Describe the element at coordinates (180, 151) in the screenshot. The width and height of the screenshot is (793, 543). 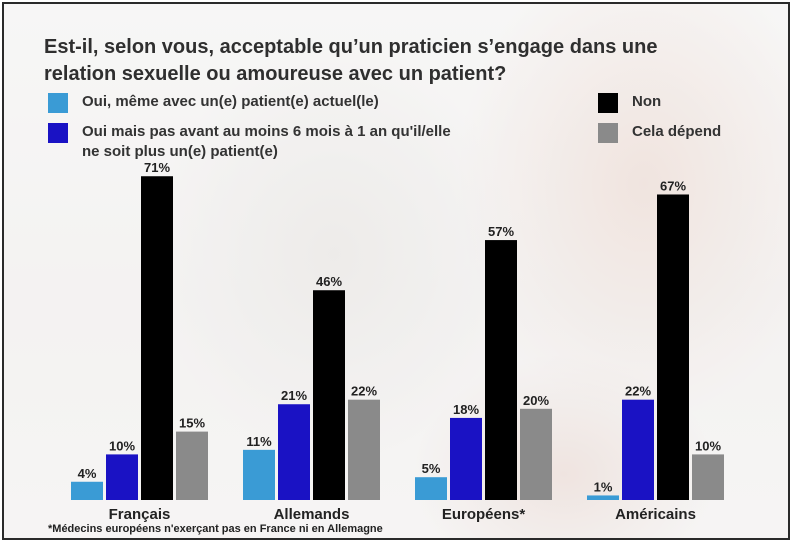
I see `legend-label-oui-apres-line-2: ne soit plus un(e) patient(e)` at that location.